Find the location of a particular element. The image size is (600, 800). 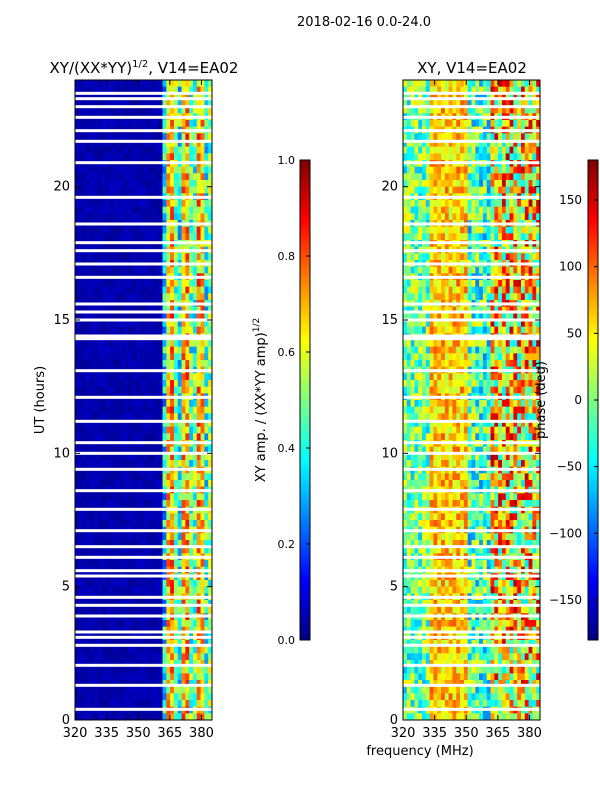

amplitude-flagged-row is located at coordinates (143, 397).